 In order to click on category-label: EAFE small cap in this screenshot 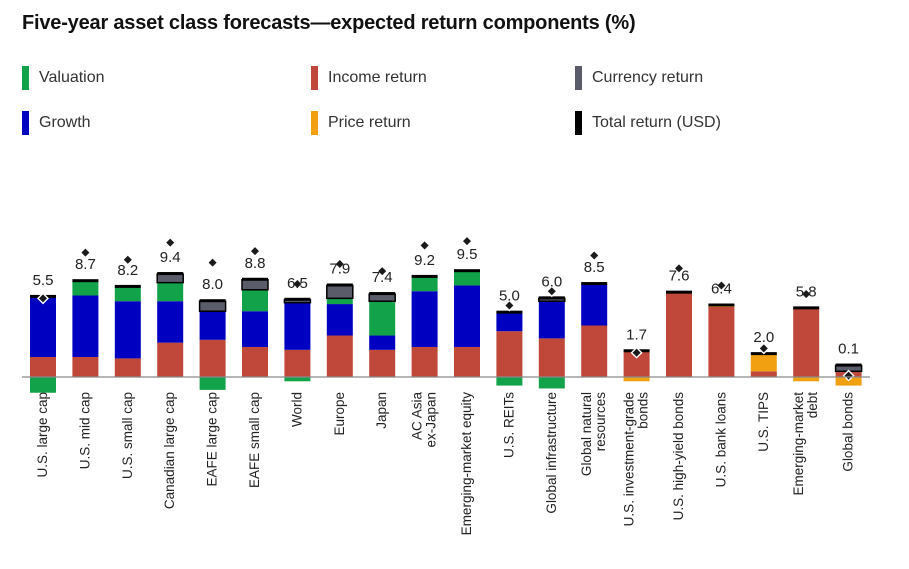, I will do `click(254, 440)`.